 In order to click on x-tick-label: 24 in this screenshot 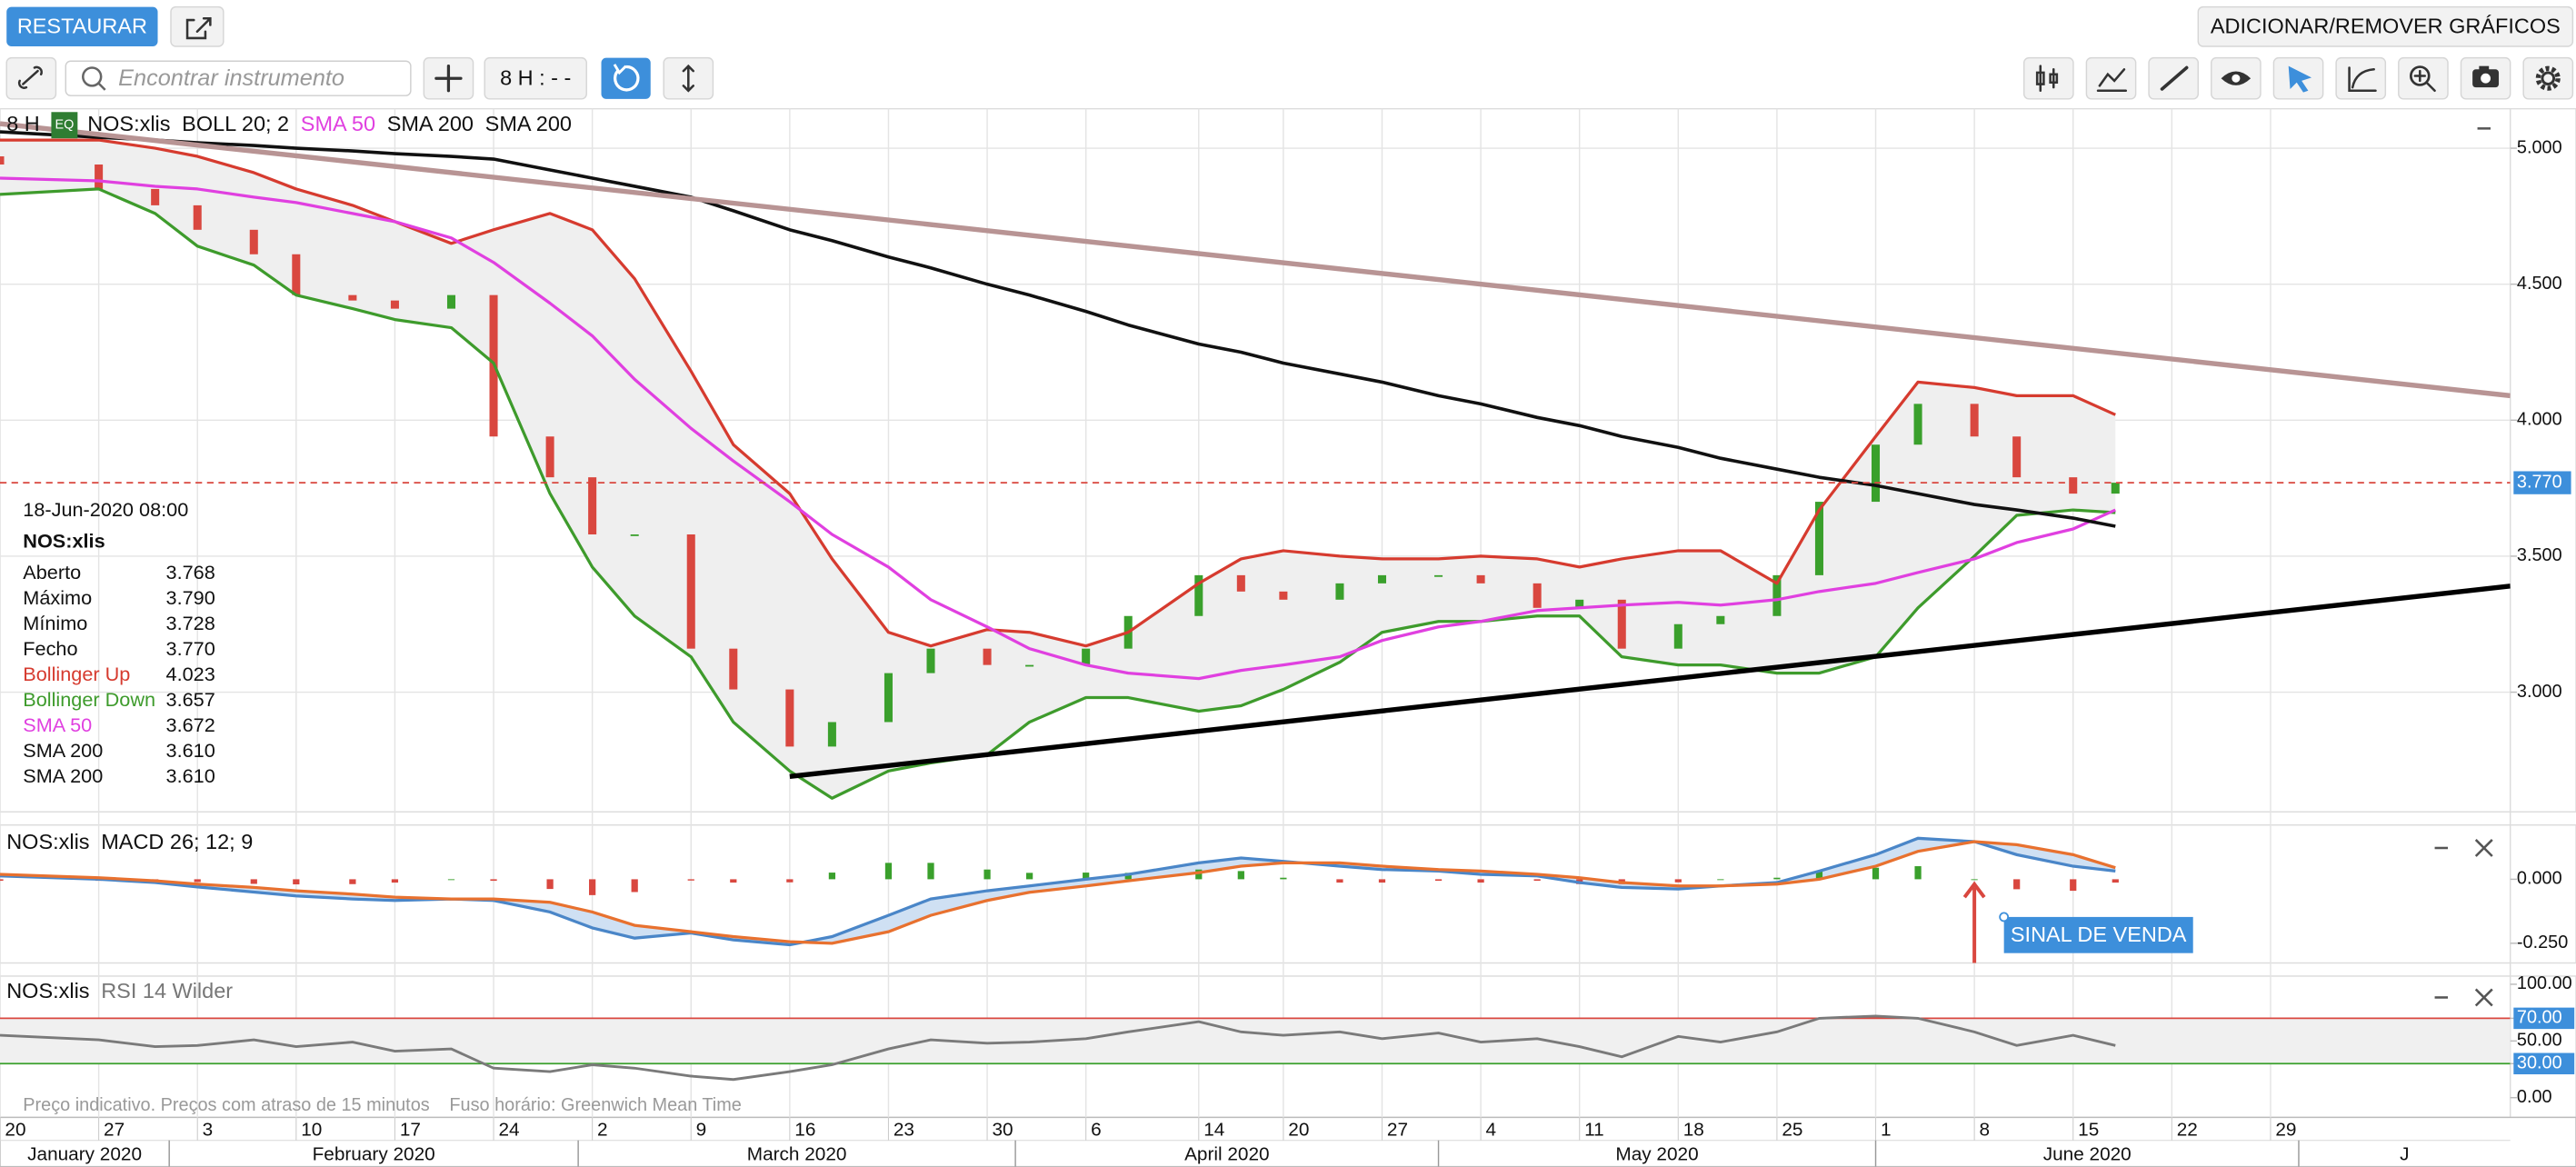, I will do `click(508, 1129)`.